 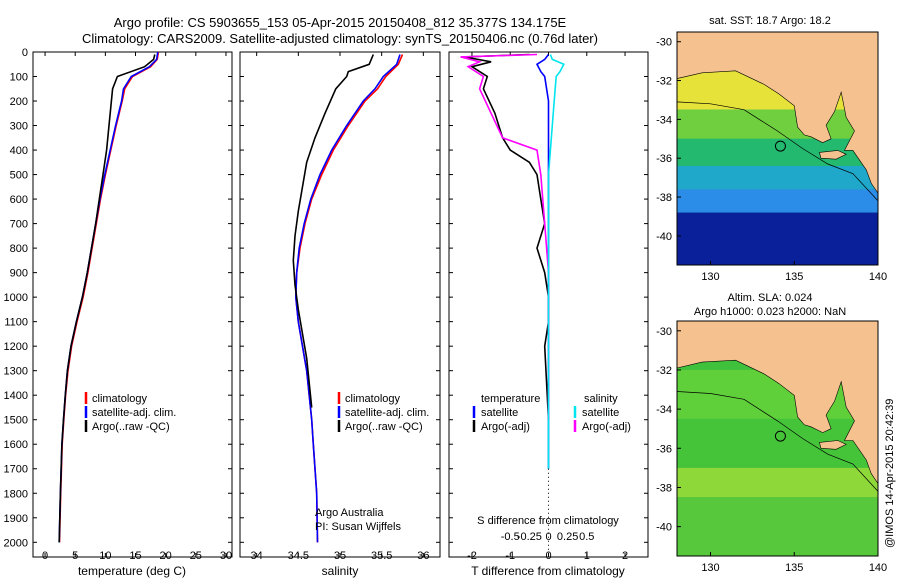 I want to click on depth-tick-label: 400, so click(x=19, y=151).